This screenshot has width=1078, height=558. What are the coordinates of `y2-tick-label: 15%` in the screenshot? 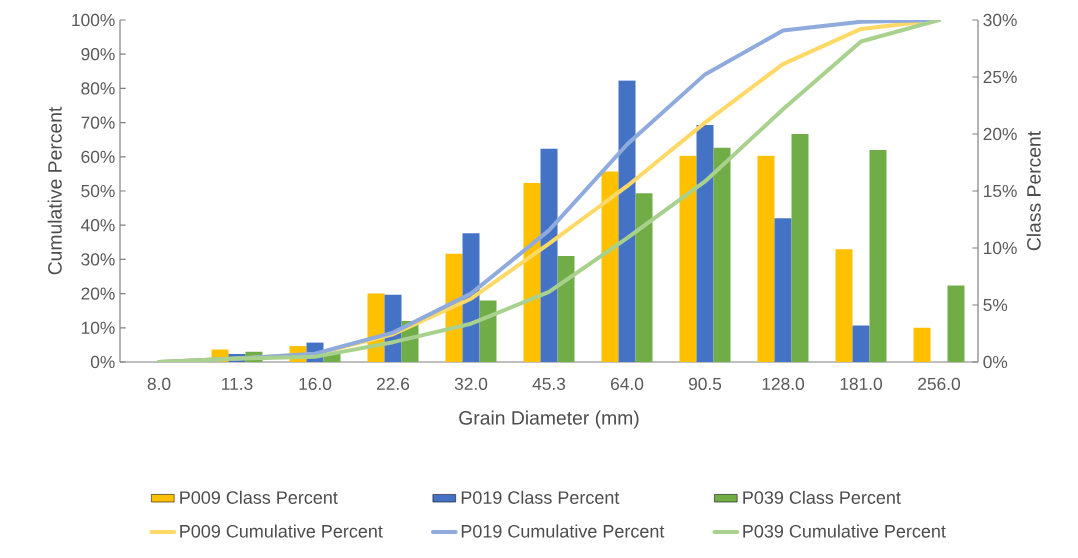 It's located at (1000, 191).